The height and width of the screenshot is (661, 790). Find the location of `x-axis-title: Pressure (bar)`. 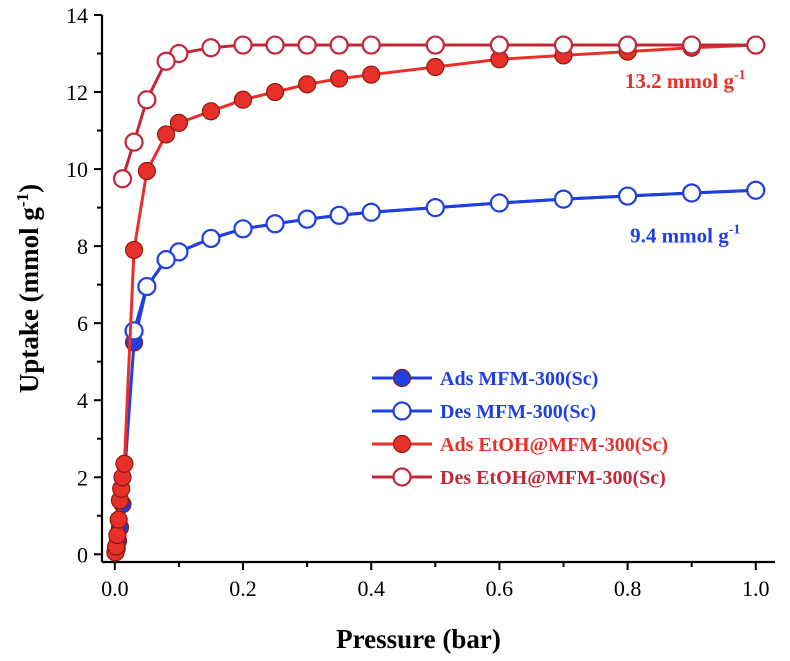

x-axis-title: Pressure (bar) is located at coordinates (418, 639).